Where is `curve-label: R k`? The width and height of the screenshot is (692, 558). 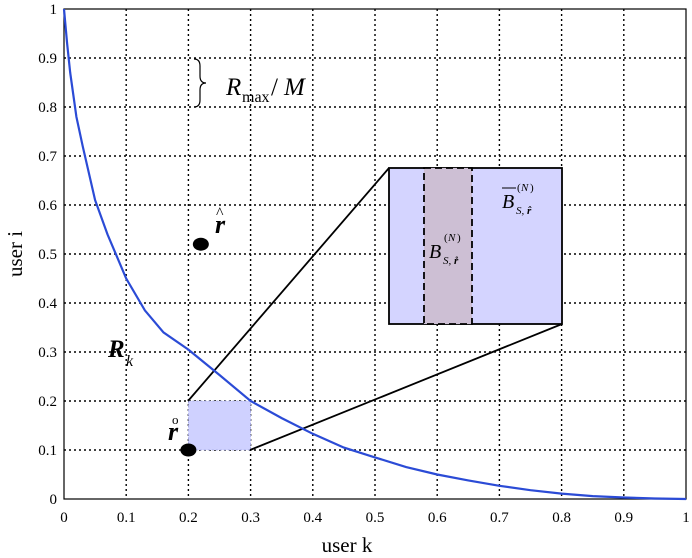 curve-label: R k is located at coordinates (120, 353).